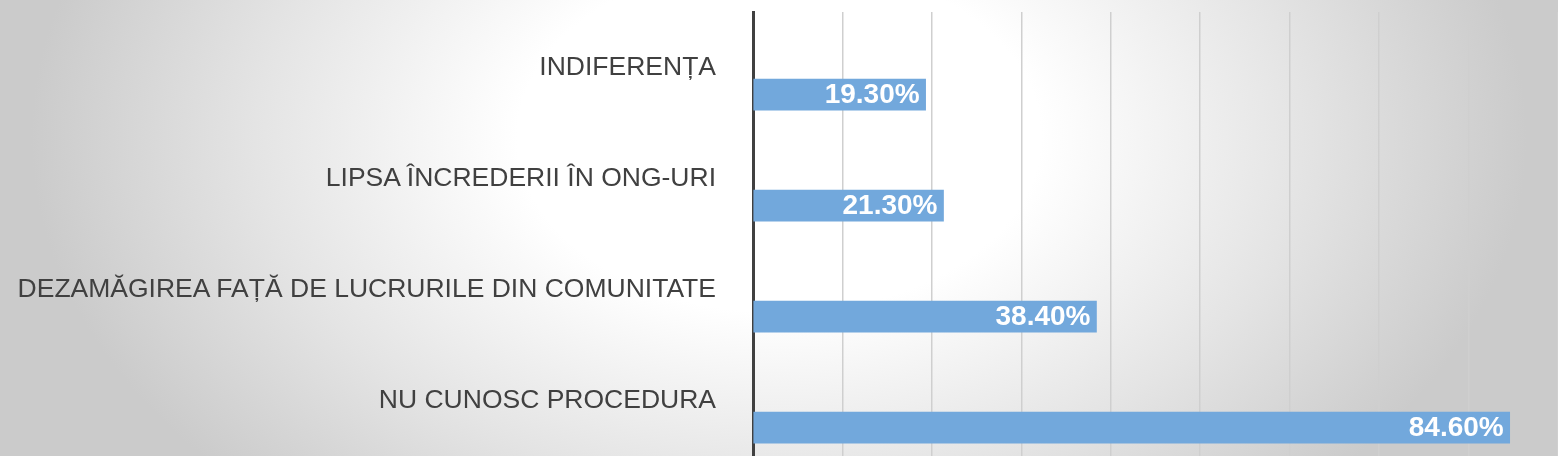 The width and height of the screenshot is (1558, 456). What do you see at coordinates (872, 94) in the screenshot?
I see `data-label: 19.30%` at bounding box center [872, 94].